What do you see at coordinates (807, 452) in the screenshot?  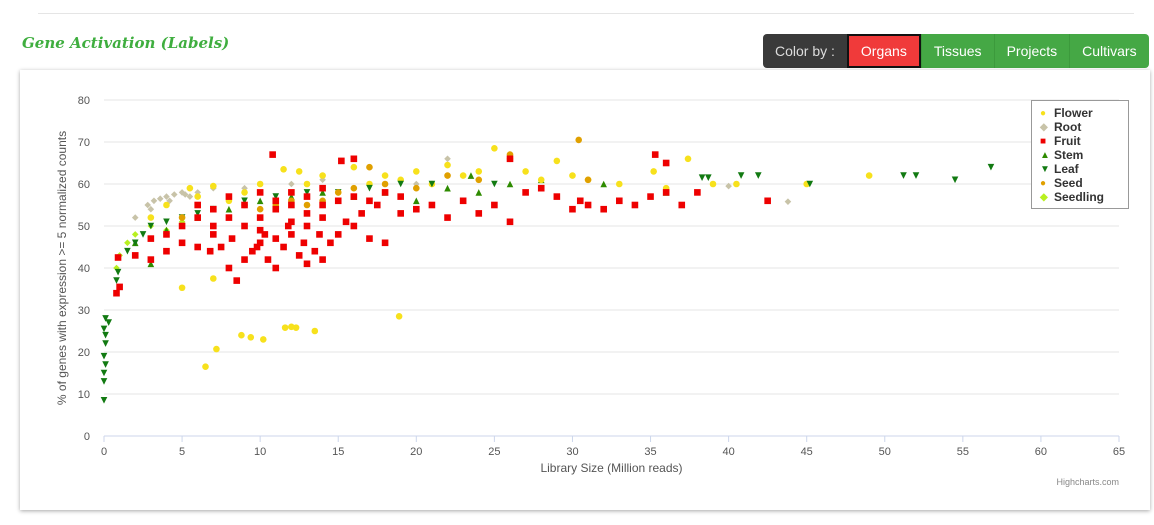 I see `x-tick-label: 45` at bounding box center [807, 452].